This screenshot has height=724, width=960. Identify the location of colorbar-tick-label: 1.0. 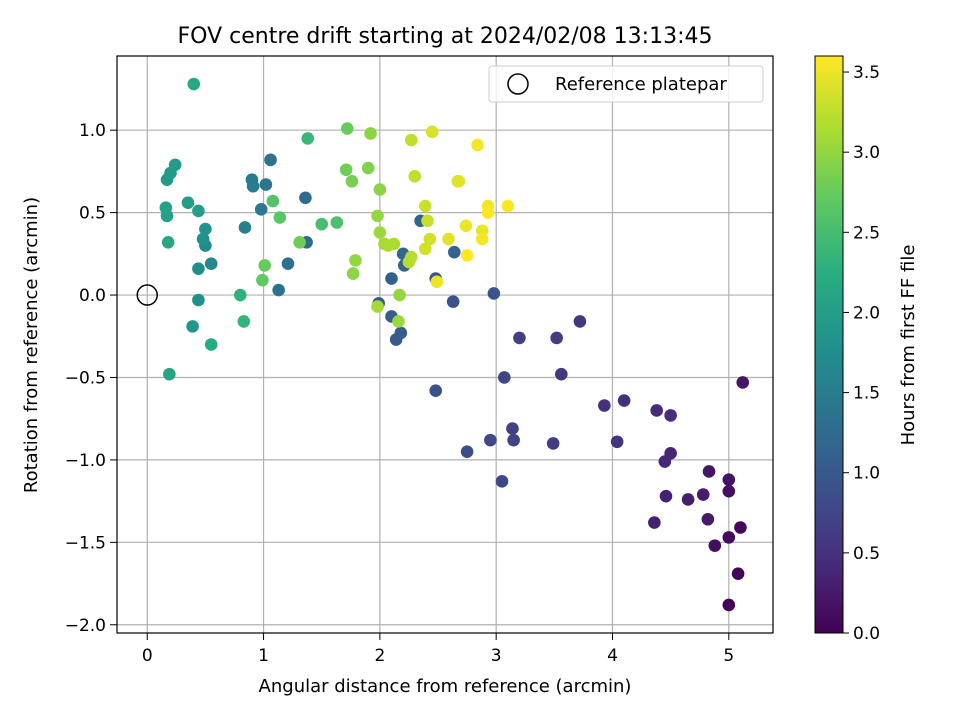
(866, 474).